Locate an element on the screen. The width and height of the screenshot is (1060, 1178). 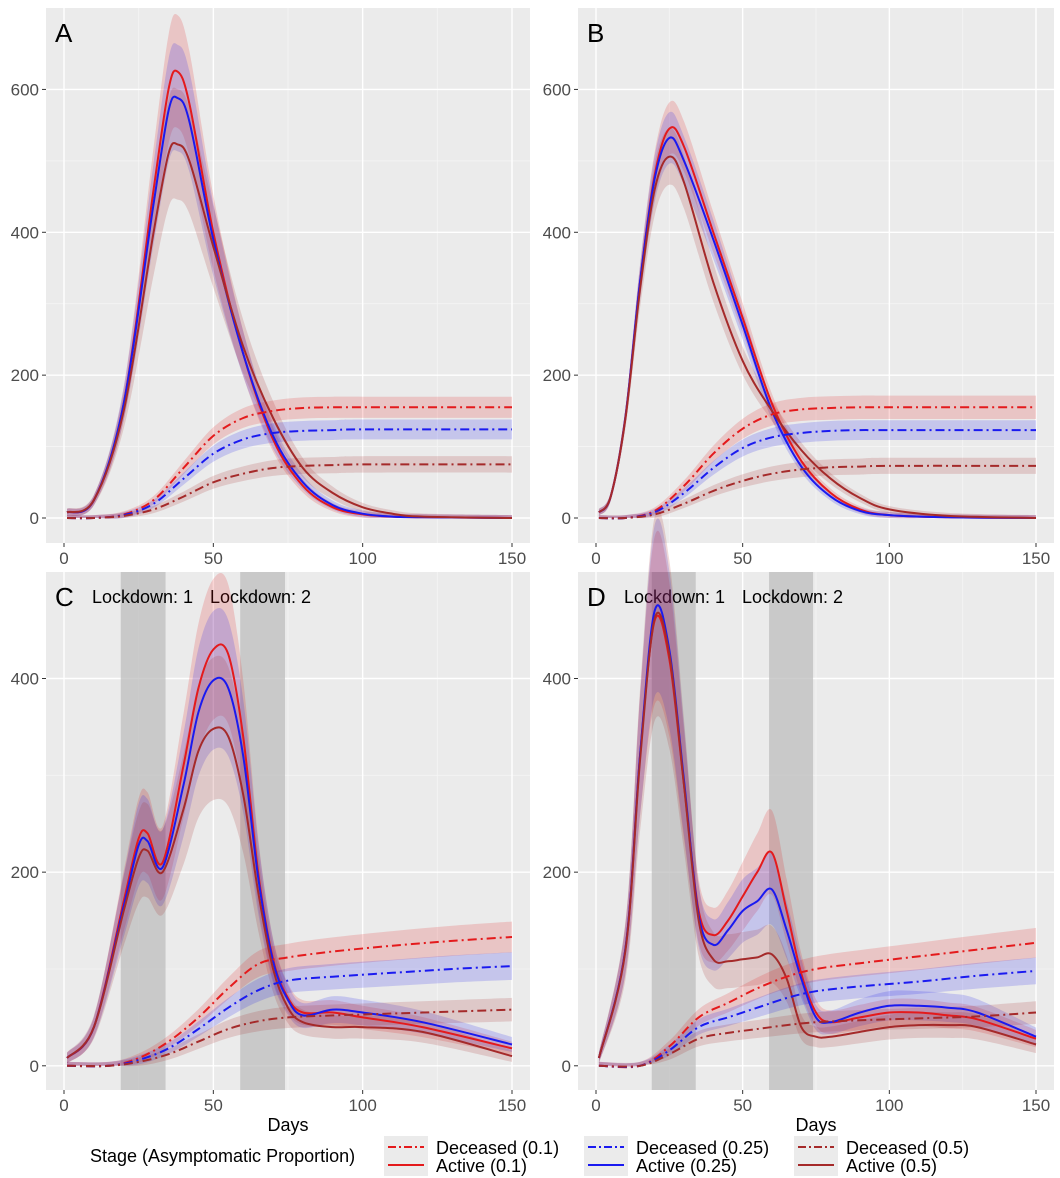
panel-label-A: A is located at coordinates (64, 33).